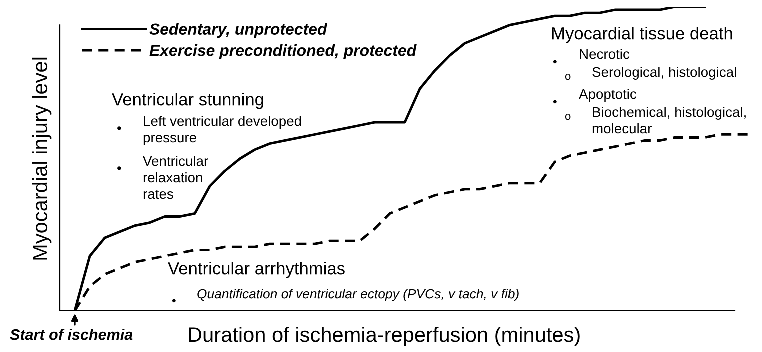 The width and height of the screenshot is (762, 352). I want to click on annotation: Myocardial tissue death, so click(642, 35).